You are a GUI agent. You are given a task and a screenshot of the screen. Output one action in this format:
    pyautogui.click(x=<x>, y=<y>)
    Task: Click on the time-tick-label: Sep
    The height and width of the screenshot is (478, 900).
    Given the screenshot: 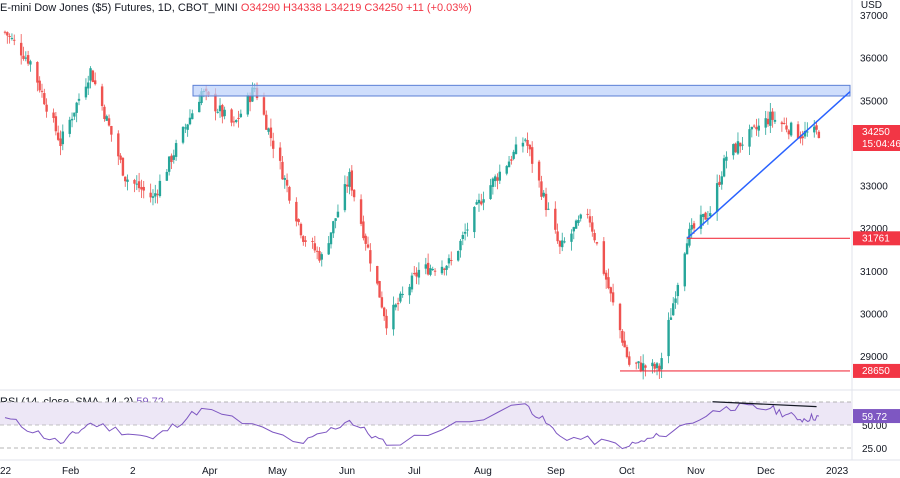 What is the action you would take?
    pyautogui.click(x=556, y=471)
    